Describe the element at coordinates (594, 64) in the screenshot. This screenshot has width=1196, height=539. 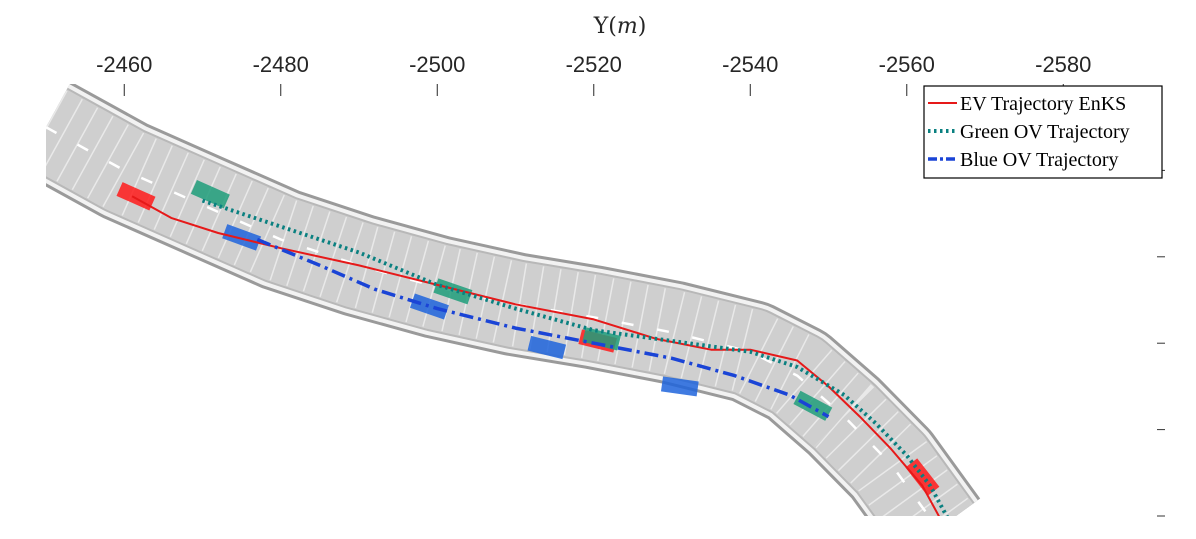
I see `x-tick-label: -2520` at that location.